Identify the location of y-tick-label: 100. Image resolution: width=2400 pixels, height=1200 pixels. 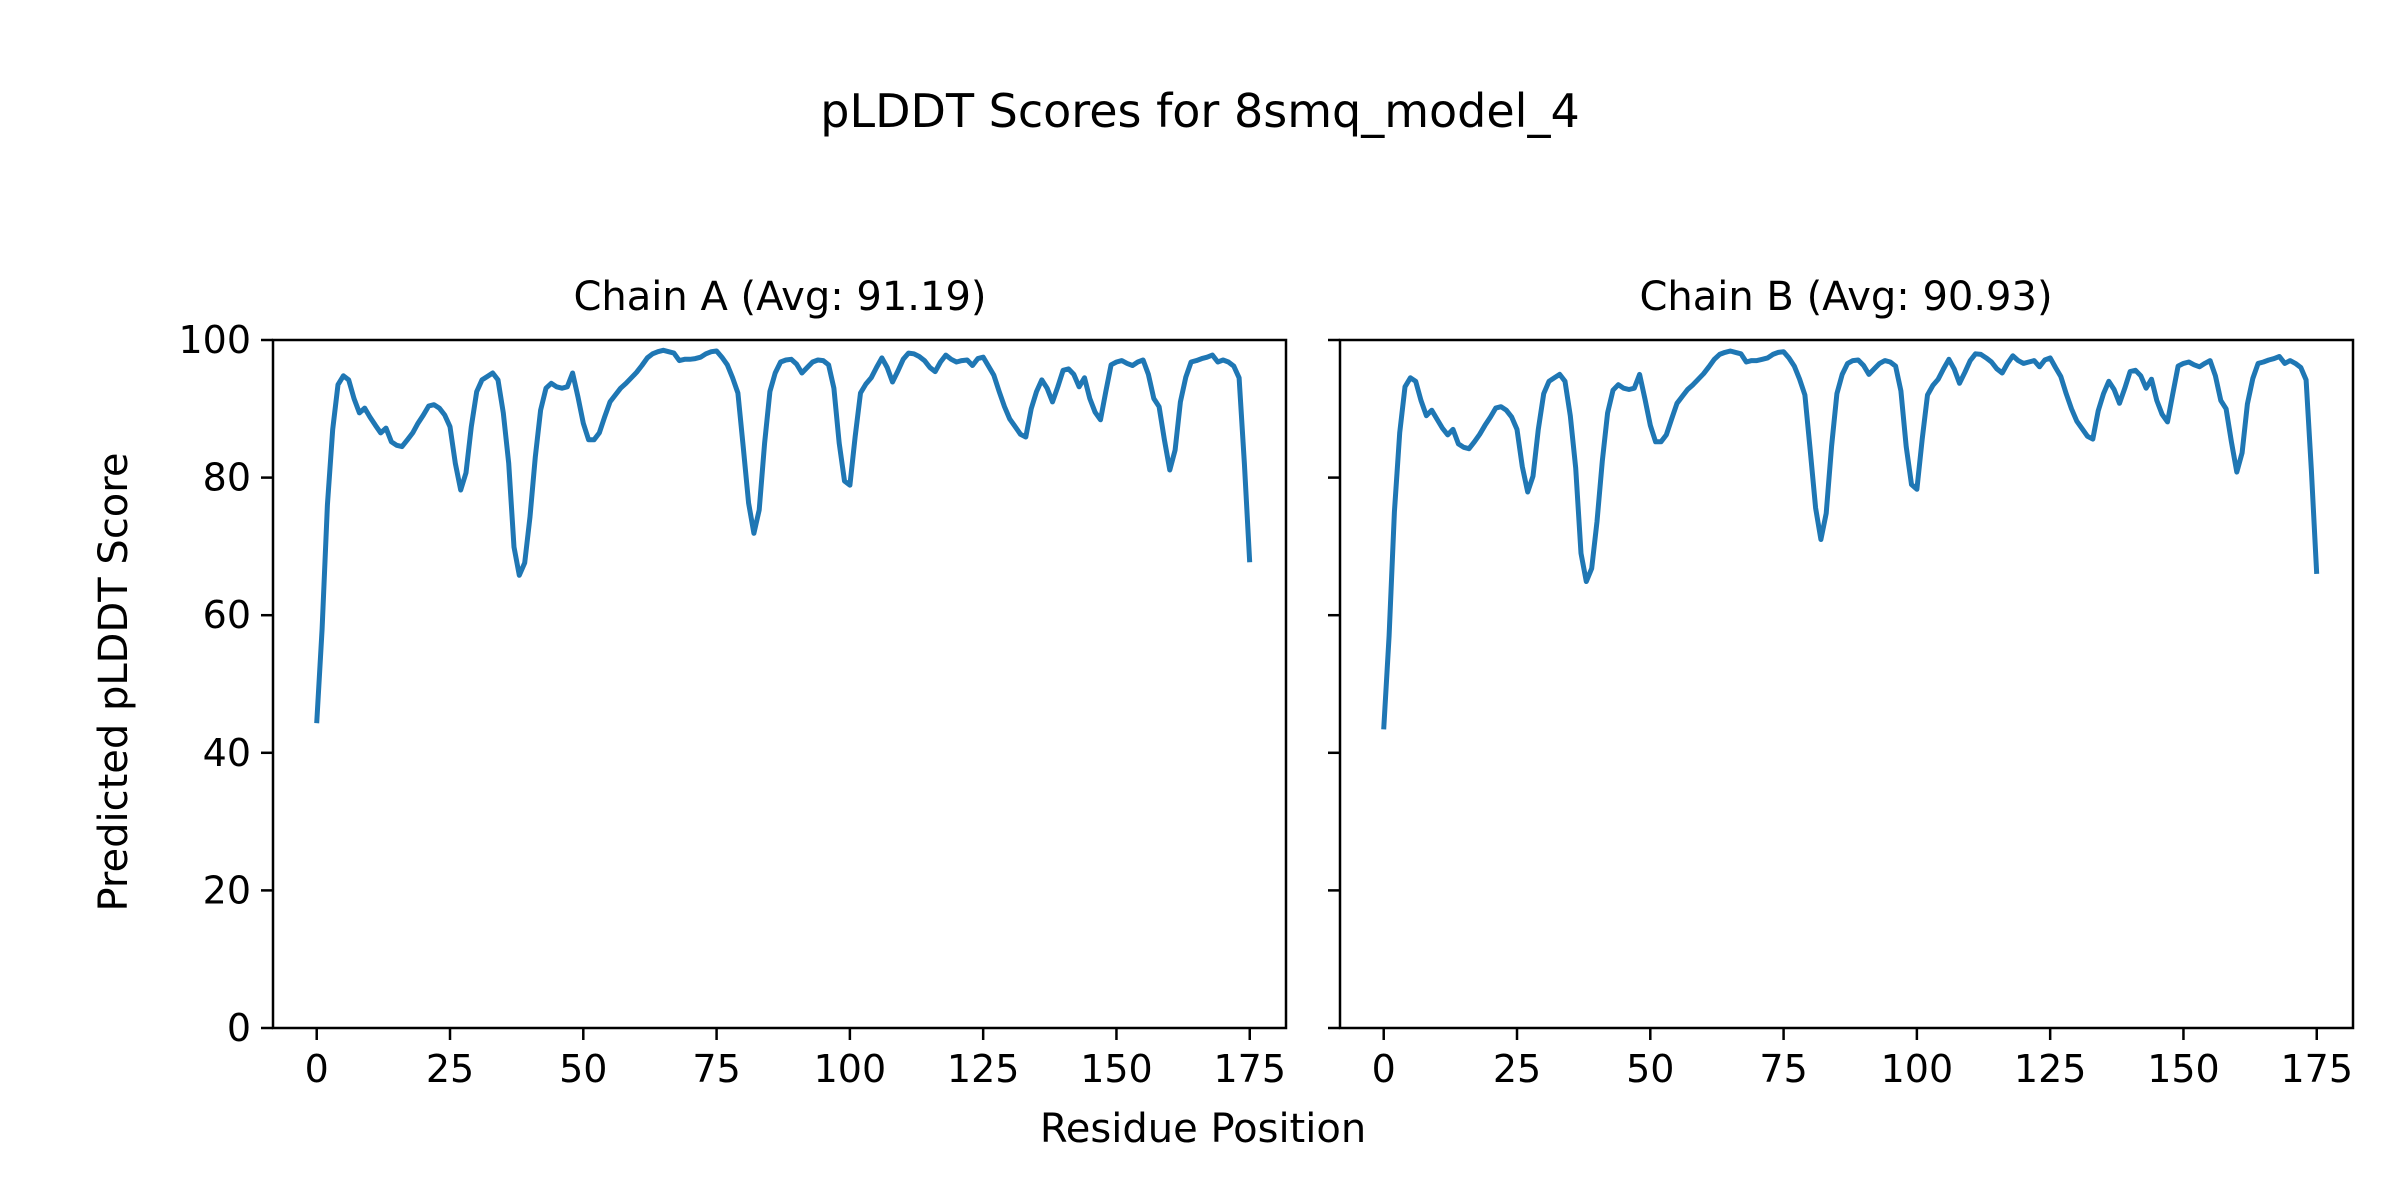
(214, 340).